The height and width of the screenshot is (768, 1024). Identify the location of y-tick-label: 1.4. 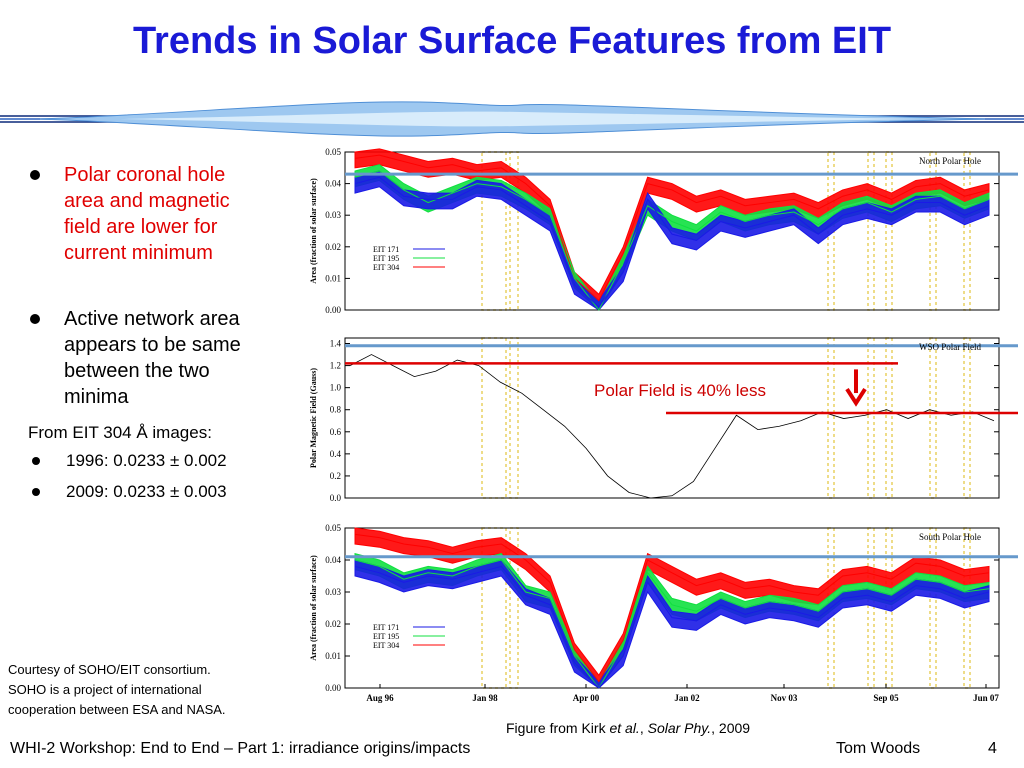
(336, 344).